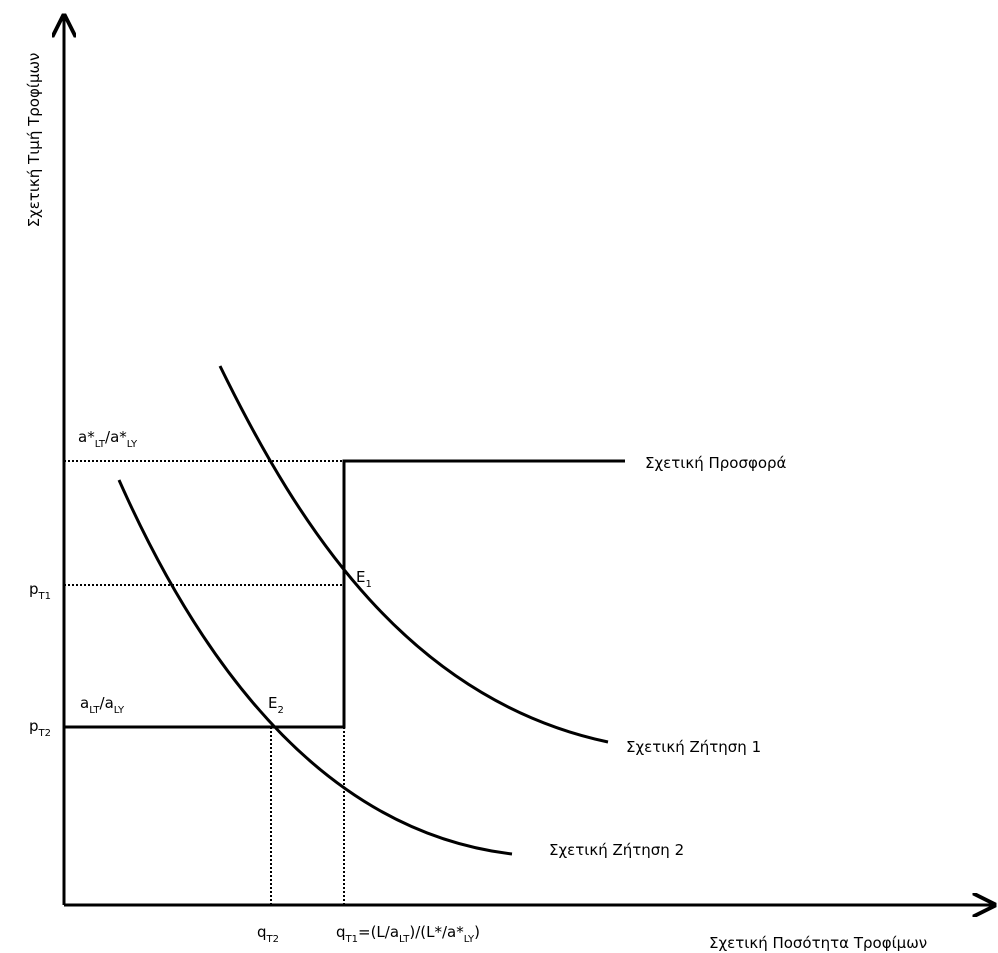  Describe the element at coordinates (364, 579) in the screenshot. I see `equilibrium-E1-label: E1` at that location.